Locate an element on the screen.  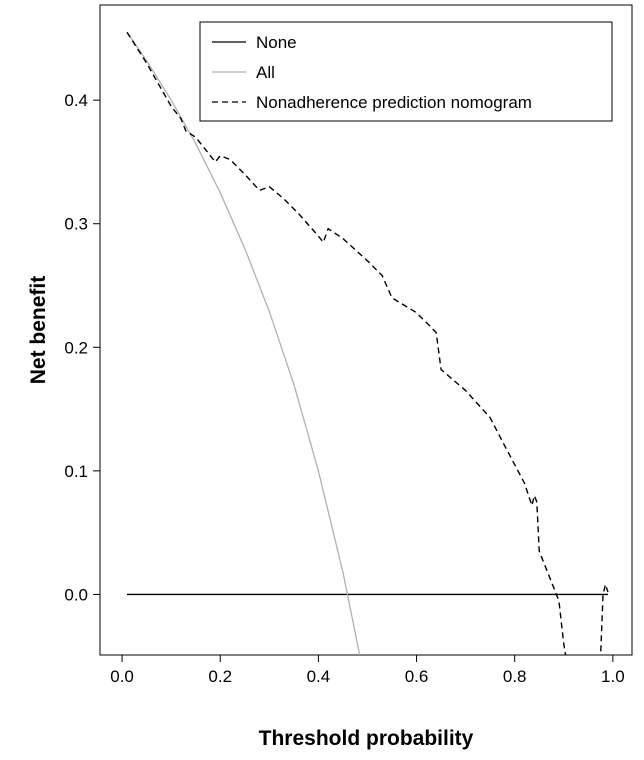
x-tick-label: 0.2 is located at coordinates (220, 676).